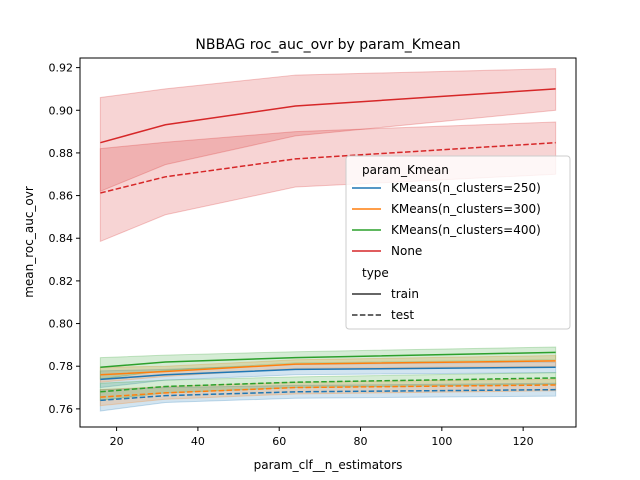 The height and width of the screenshot is (480, 640). I want to click on y-tick-label: 0.78, so click(61, 366).